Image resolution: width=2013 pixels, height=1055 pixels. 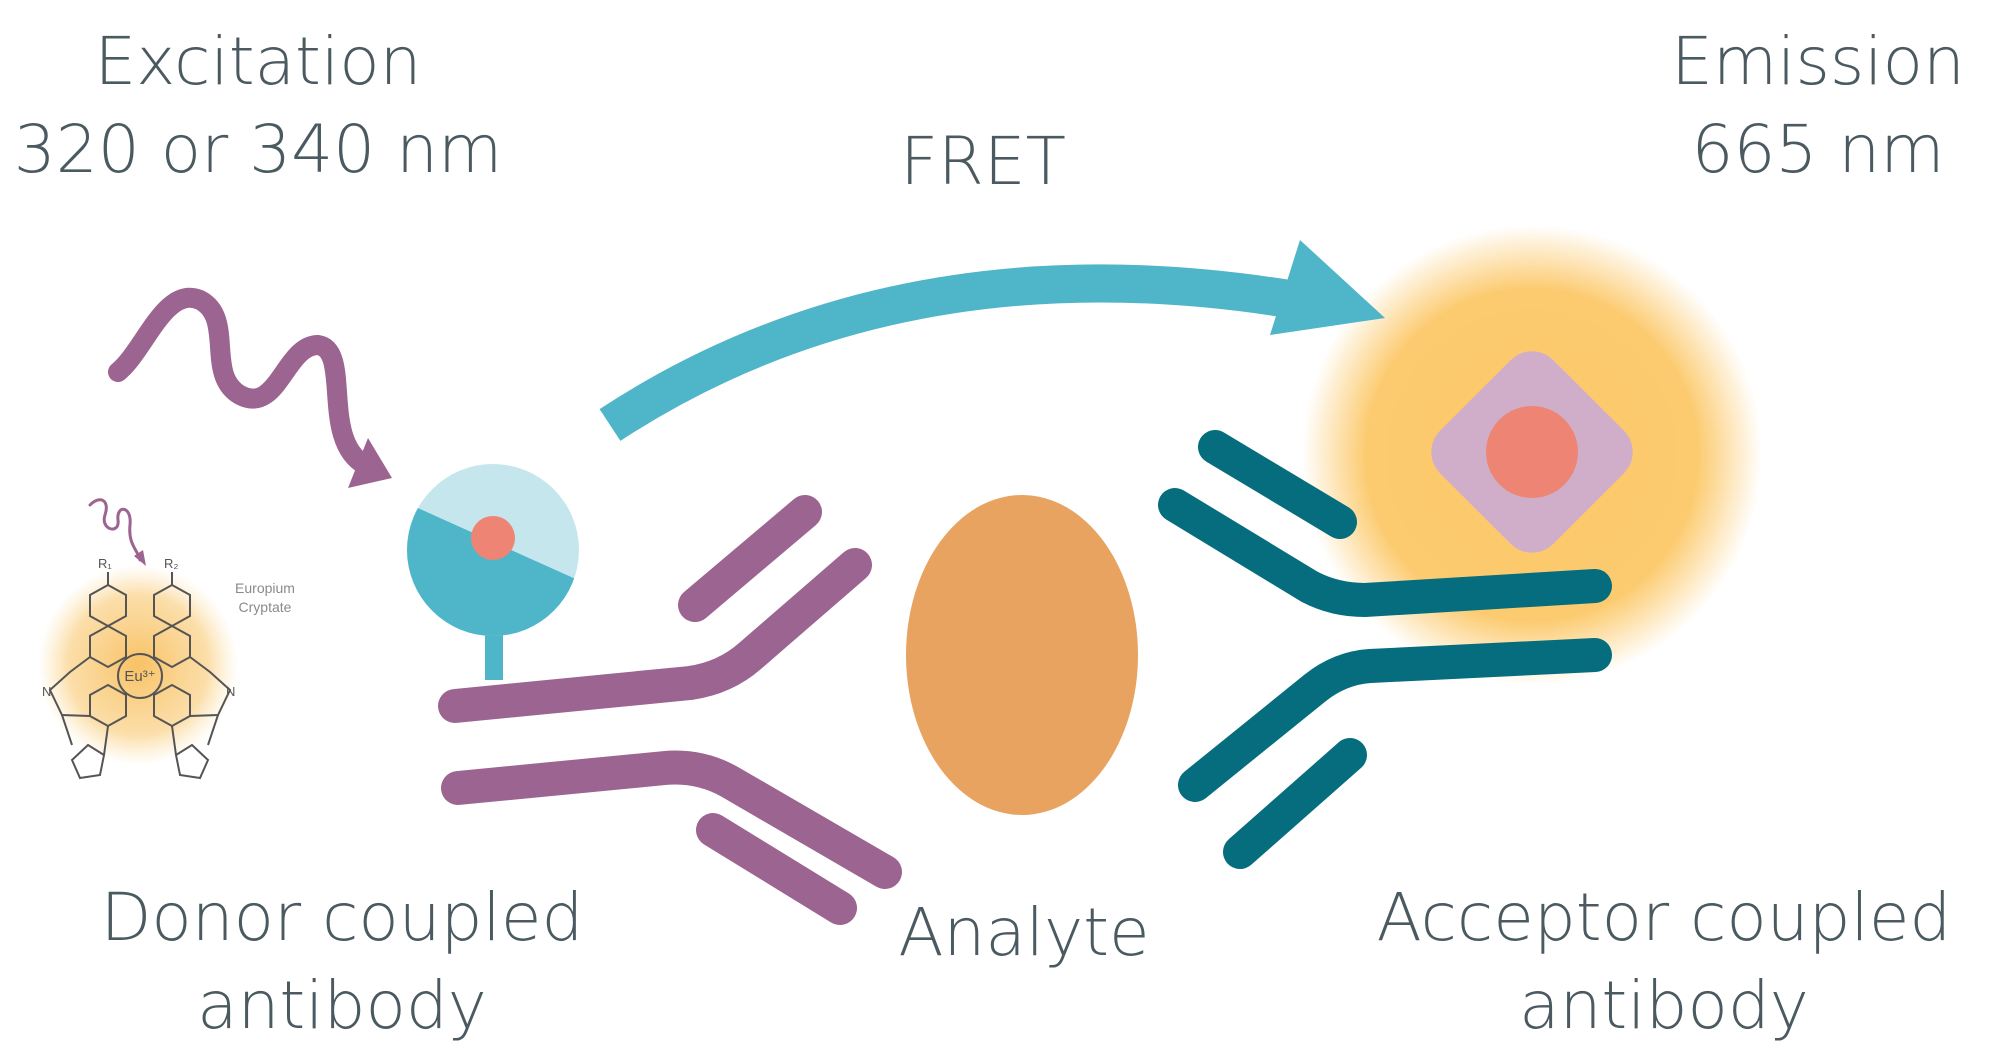 I want to click on donor-antibody, so click(x=670, y=710).